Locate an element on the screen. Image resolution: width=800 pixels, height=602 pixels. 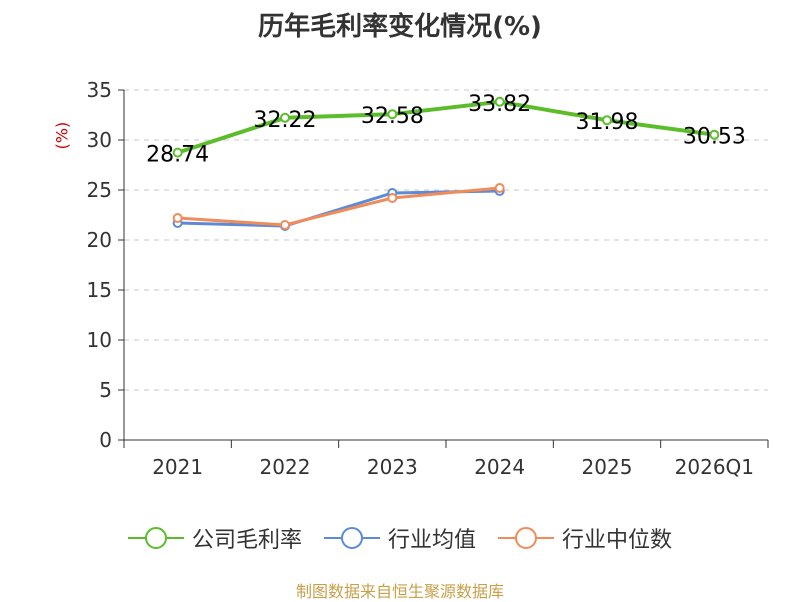
series-2-point-2022 is located at coordinates (285, 225).